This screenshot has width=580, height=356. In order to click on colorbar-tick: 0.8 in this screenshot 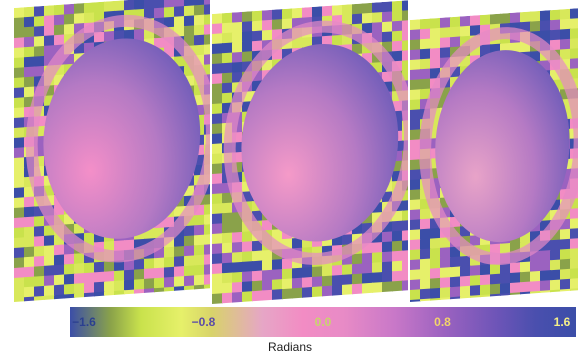, I will do `click(442, 322)`.